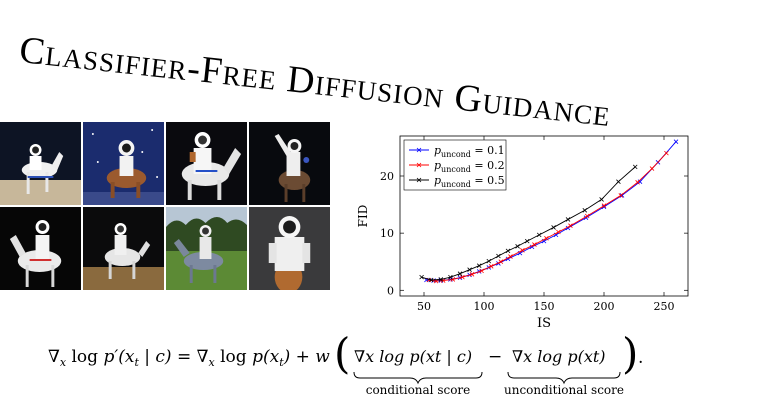 The image size is (768, 402). What do you see at coordinates (495, 357) in the screenshot?
I see `minus-sign: −` at bounding box center [495, 357].